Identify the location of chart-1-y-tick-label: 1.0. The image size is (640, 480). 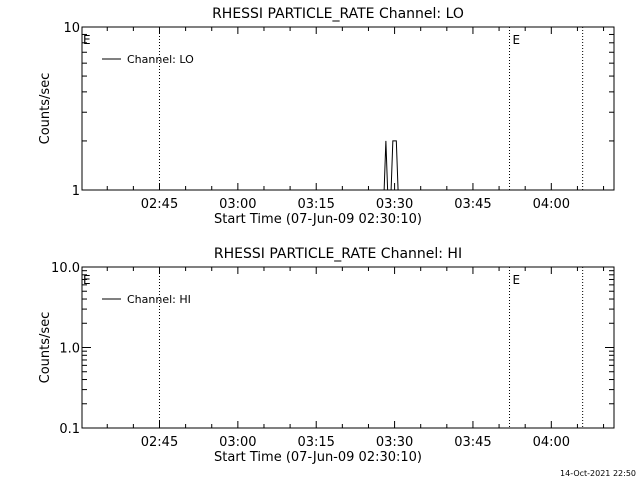
(69, 349).